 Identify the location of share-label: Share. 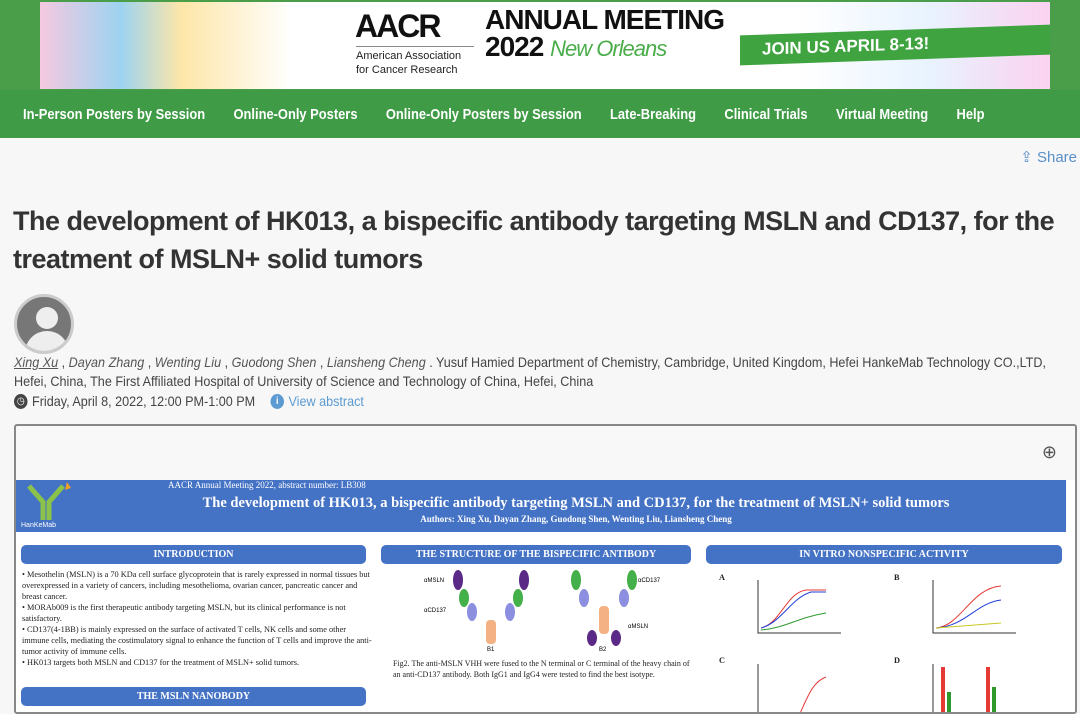
(1056, 157).